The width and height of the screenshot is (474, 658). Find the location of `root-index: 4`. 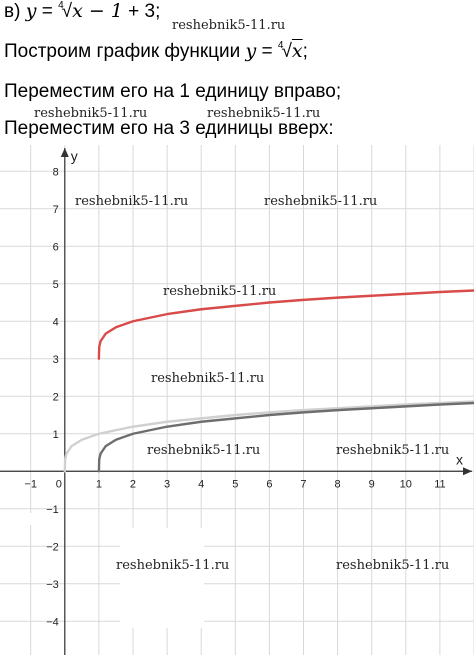

root-index: 4 is located at coordinates (61, 5).